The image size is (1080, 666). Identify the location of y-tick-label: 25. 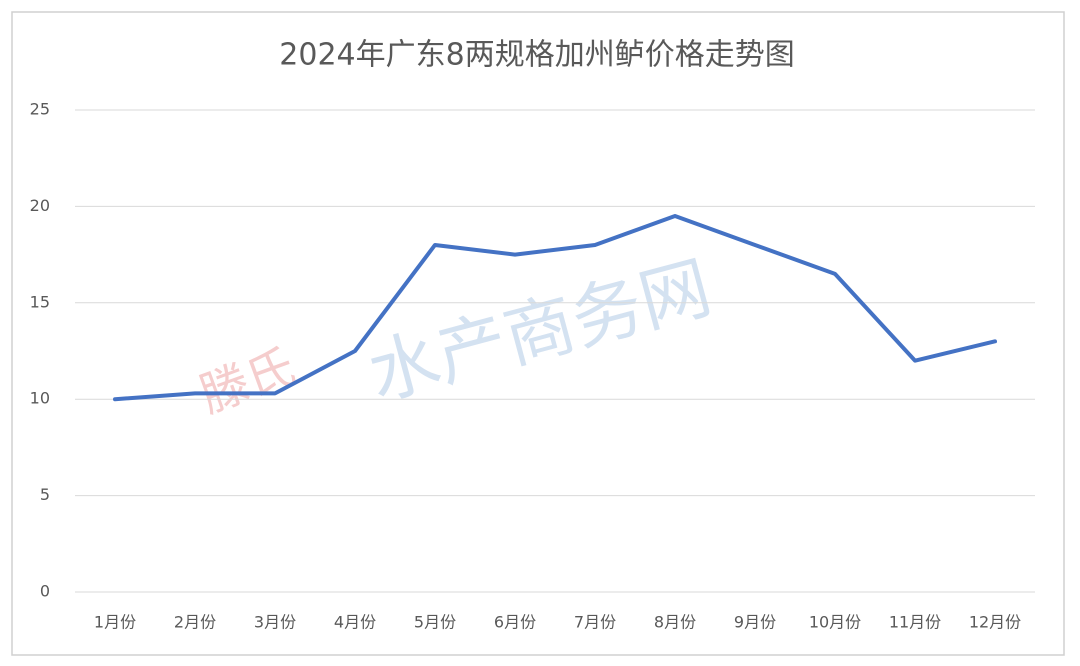
(40, 109).